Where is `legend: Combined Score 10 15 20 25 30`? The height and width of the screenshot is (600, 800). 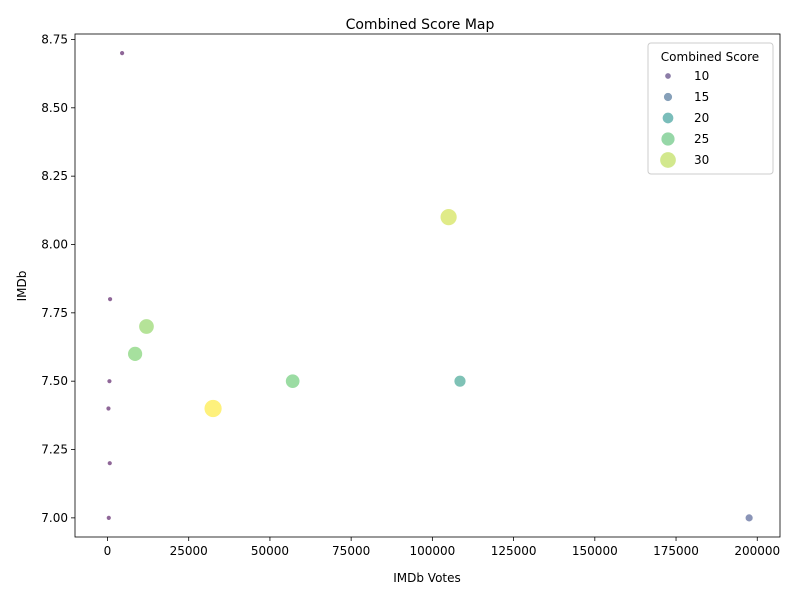
legend: Combined Score 10 15 20 25 30 is located at coordinates (710, 108).